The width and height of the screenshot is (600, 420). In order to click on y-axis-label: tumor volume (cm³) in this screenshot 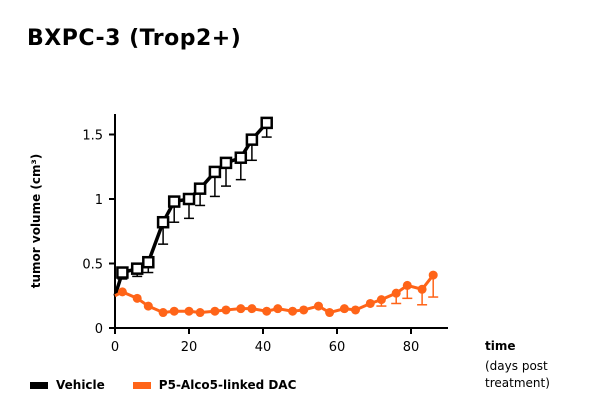, I will do `click(36, 221)`.